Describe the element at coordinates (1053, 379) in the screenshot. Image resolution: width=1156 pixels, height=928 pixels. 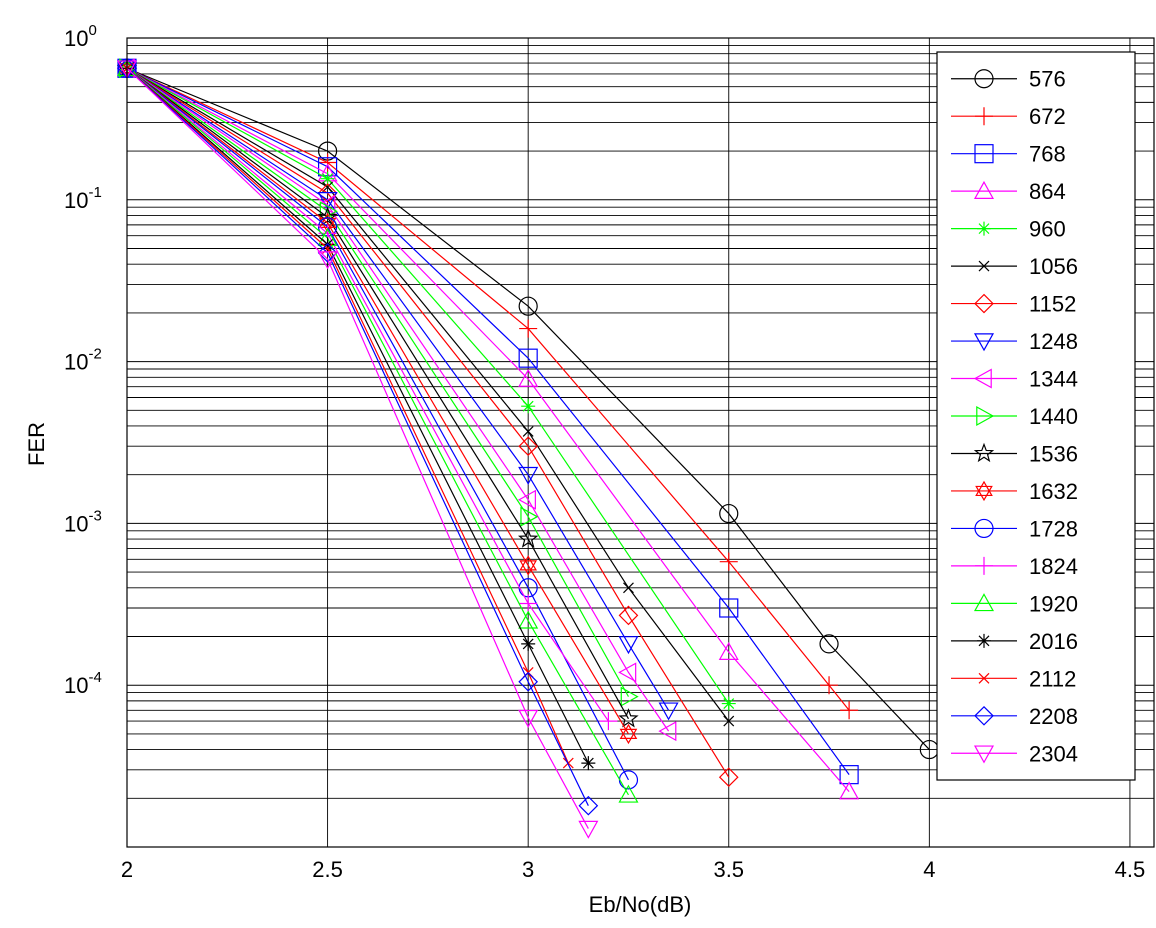
I see `legend-label: 1344` at that location.